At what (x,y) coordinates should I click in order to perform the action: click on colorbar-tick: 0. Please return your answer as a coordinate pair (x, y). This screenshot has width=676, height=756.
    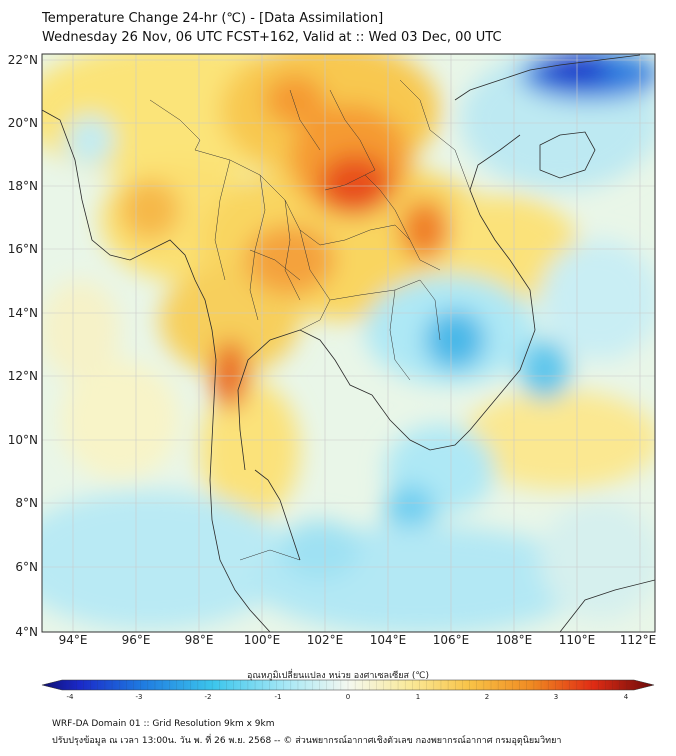
    Looking at the image, I should click on (348, 697).